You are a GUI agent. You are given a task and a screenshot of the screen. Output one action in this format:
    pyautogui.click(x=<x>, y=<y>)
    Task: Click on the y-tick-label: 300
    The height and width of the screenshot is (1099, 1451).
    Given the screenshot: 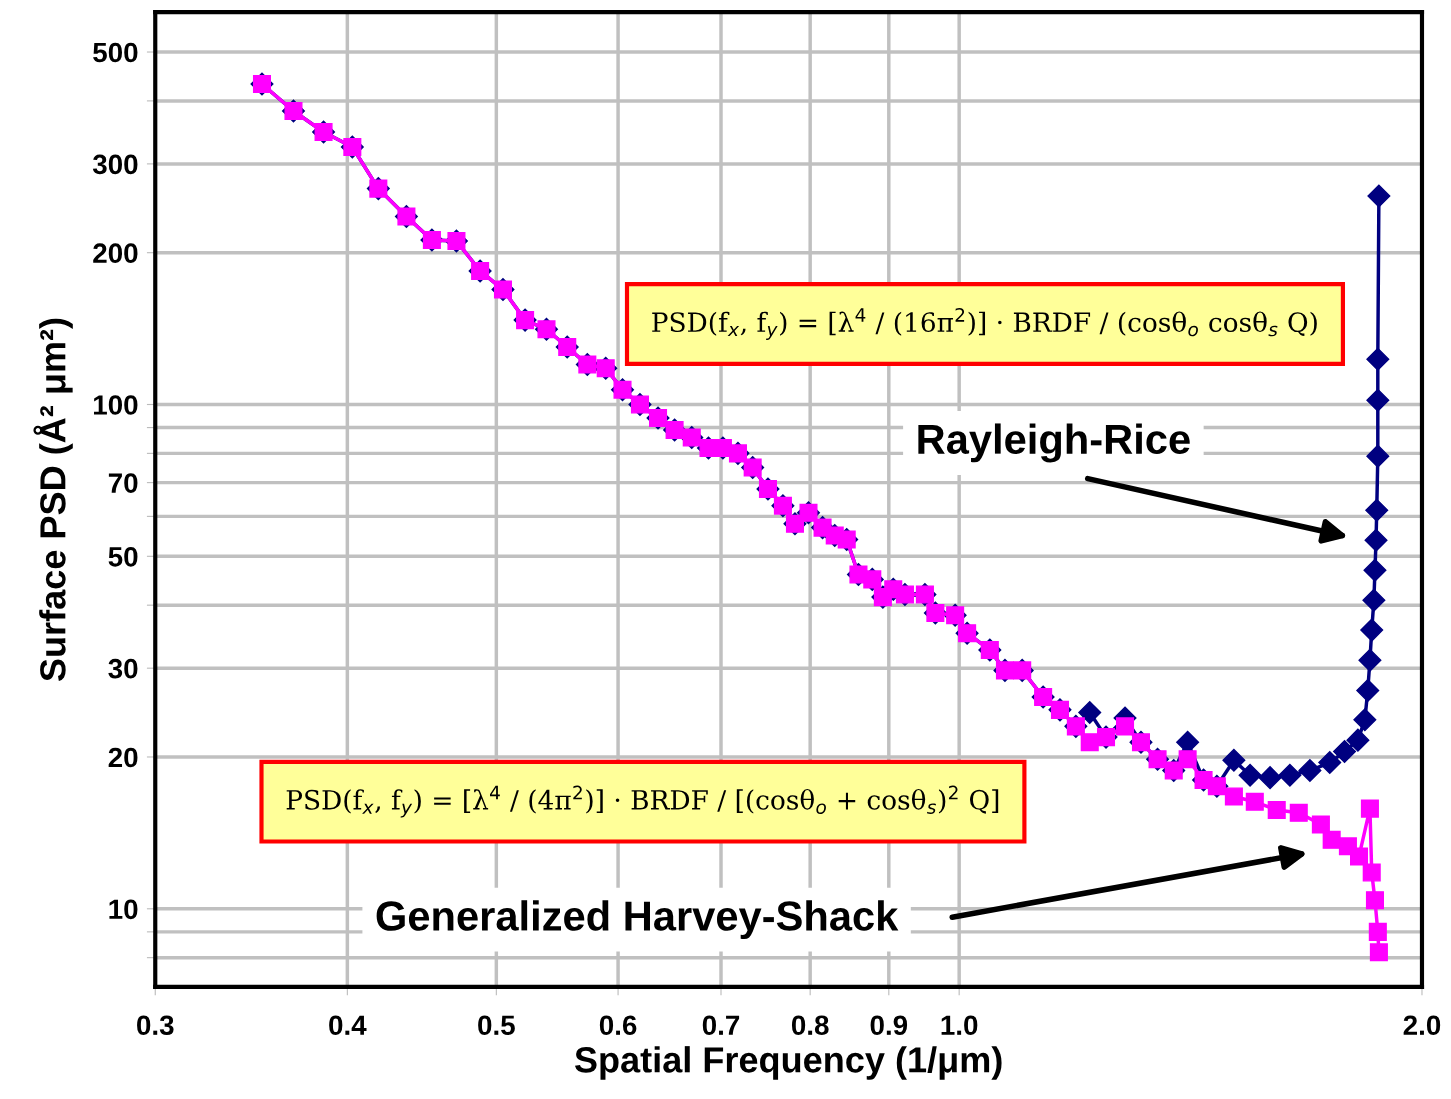 What is the action you would take?
    pyautogui.click(x=115, y=164)
    